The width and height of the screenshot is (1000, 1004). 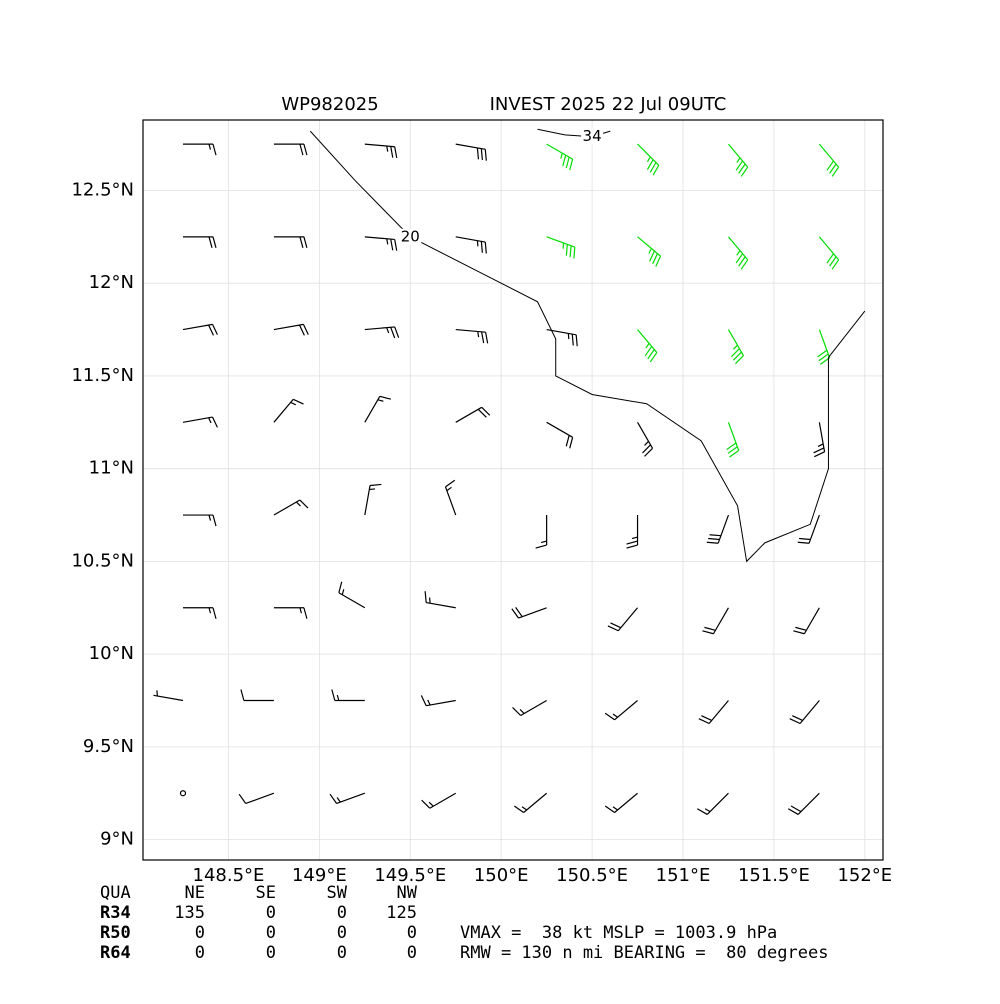 What do you see at coordinates (401, 913) in the screenshot?
I see `table-cell: 125` at bounding box center [401, 913].